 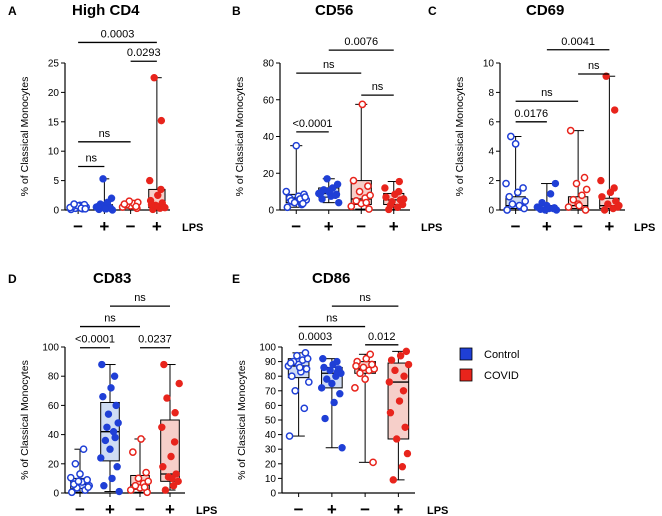 I want to click on comparison-label: 0.0176, so click(x=531, y=114).